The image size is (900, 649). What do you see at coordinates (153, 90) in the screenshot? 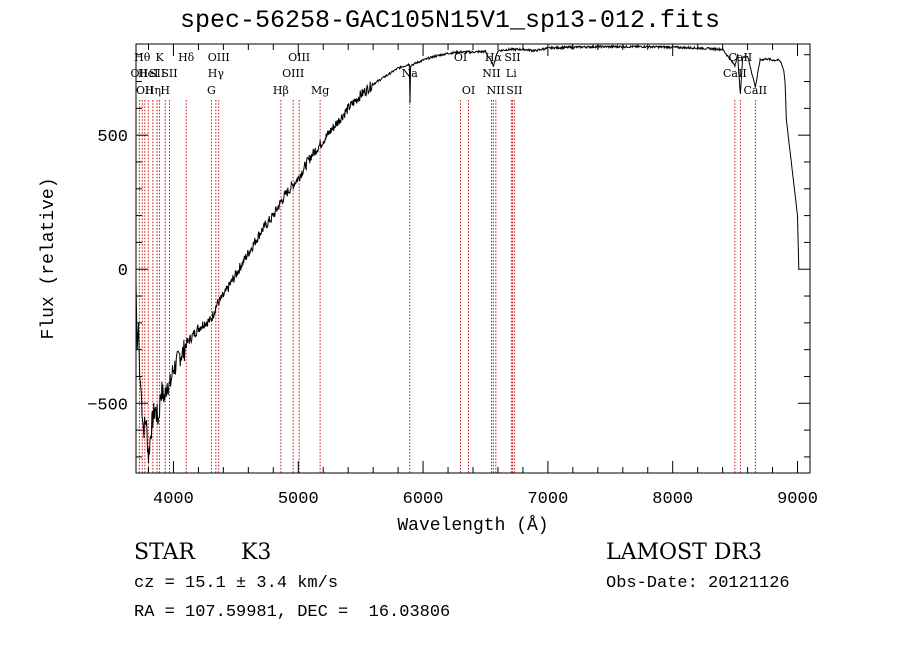
I see `line-marker-label: Hη` at bounding box center [153, 90].